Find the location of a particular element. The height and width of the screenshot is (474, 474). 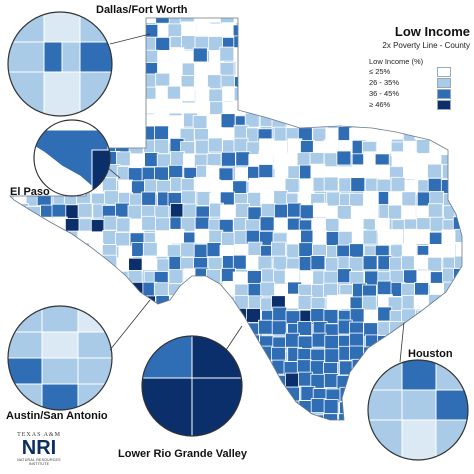

legend-swatch is located at coordinates (444, 104).